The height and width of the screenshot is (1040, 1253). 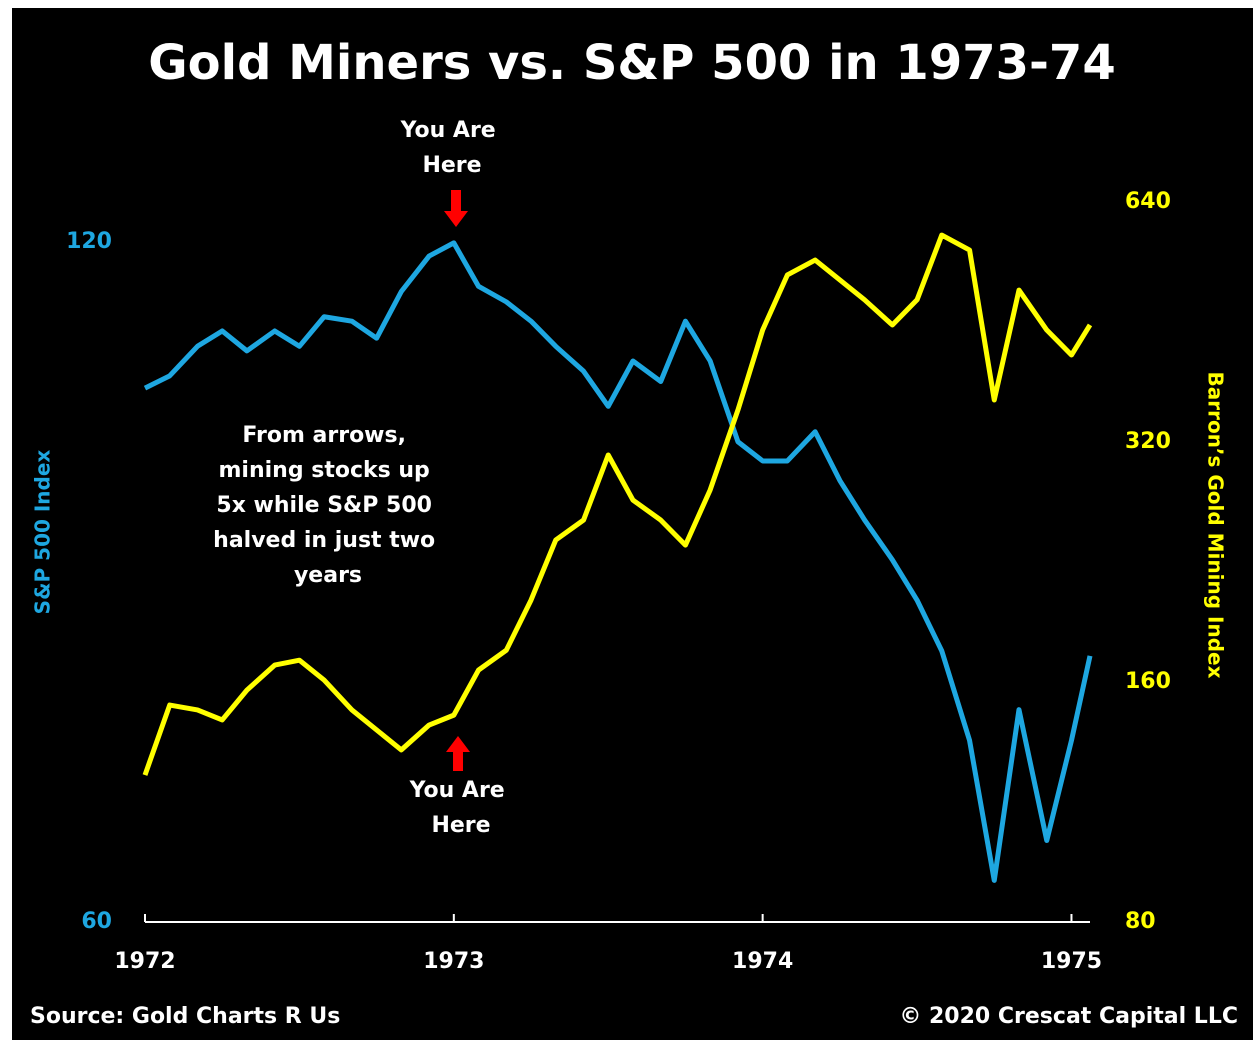 I want to click on y2-tick-label: 640, so click(x=1148, y=201).